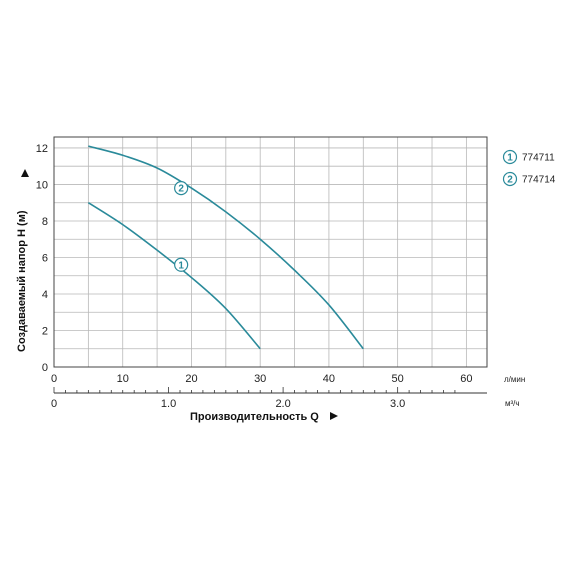 The width and height of the screenshot is (570, 570). I want to click on x-tick-label: 60, so click(466, 379).